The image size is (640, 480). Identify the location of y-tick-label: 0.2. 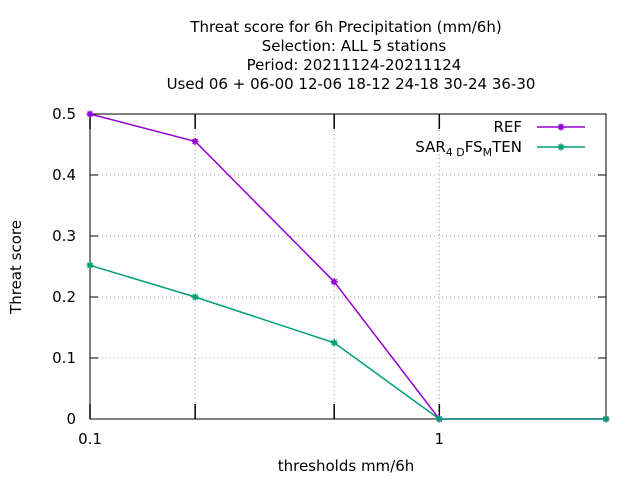
(64, 297).